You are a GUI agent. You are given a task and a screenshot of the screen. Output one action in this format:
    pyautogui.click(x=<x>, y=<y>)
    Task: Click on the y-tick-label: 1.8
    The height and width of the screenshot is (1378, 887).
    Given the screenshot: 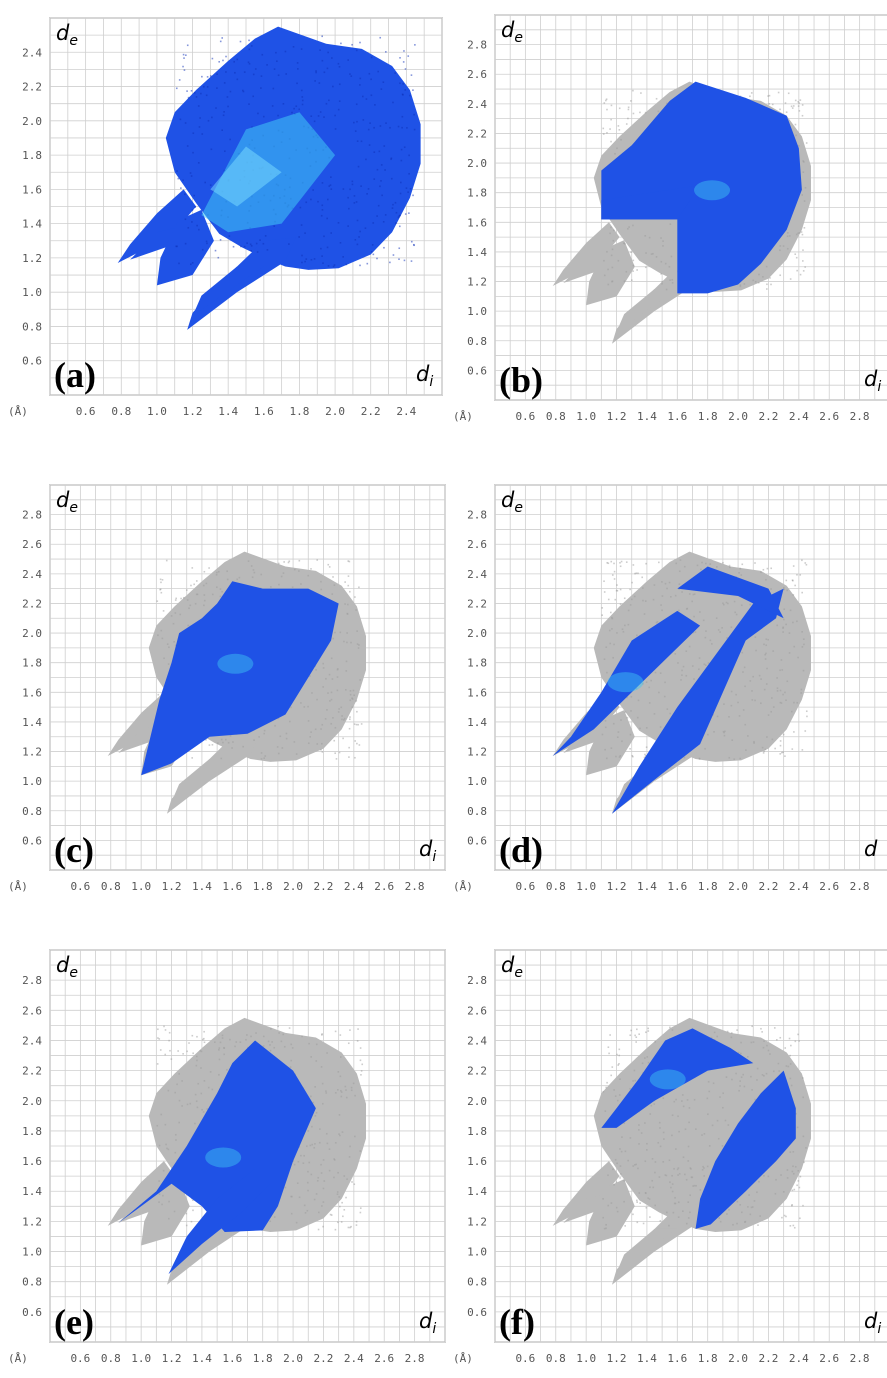 What is the action you would take?
    pyautogui.click(x=477, y=1131)
    